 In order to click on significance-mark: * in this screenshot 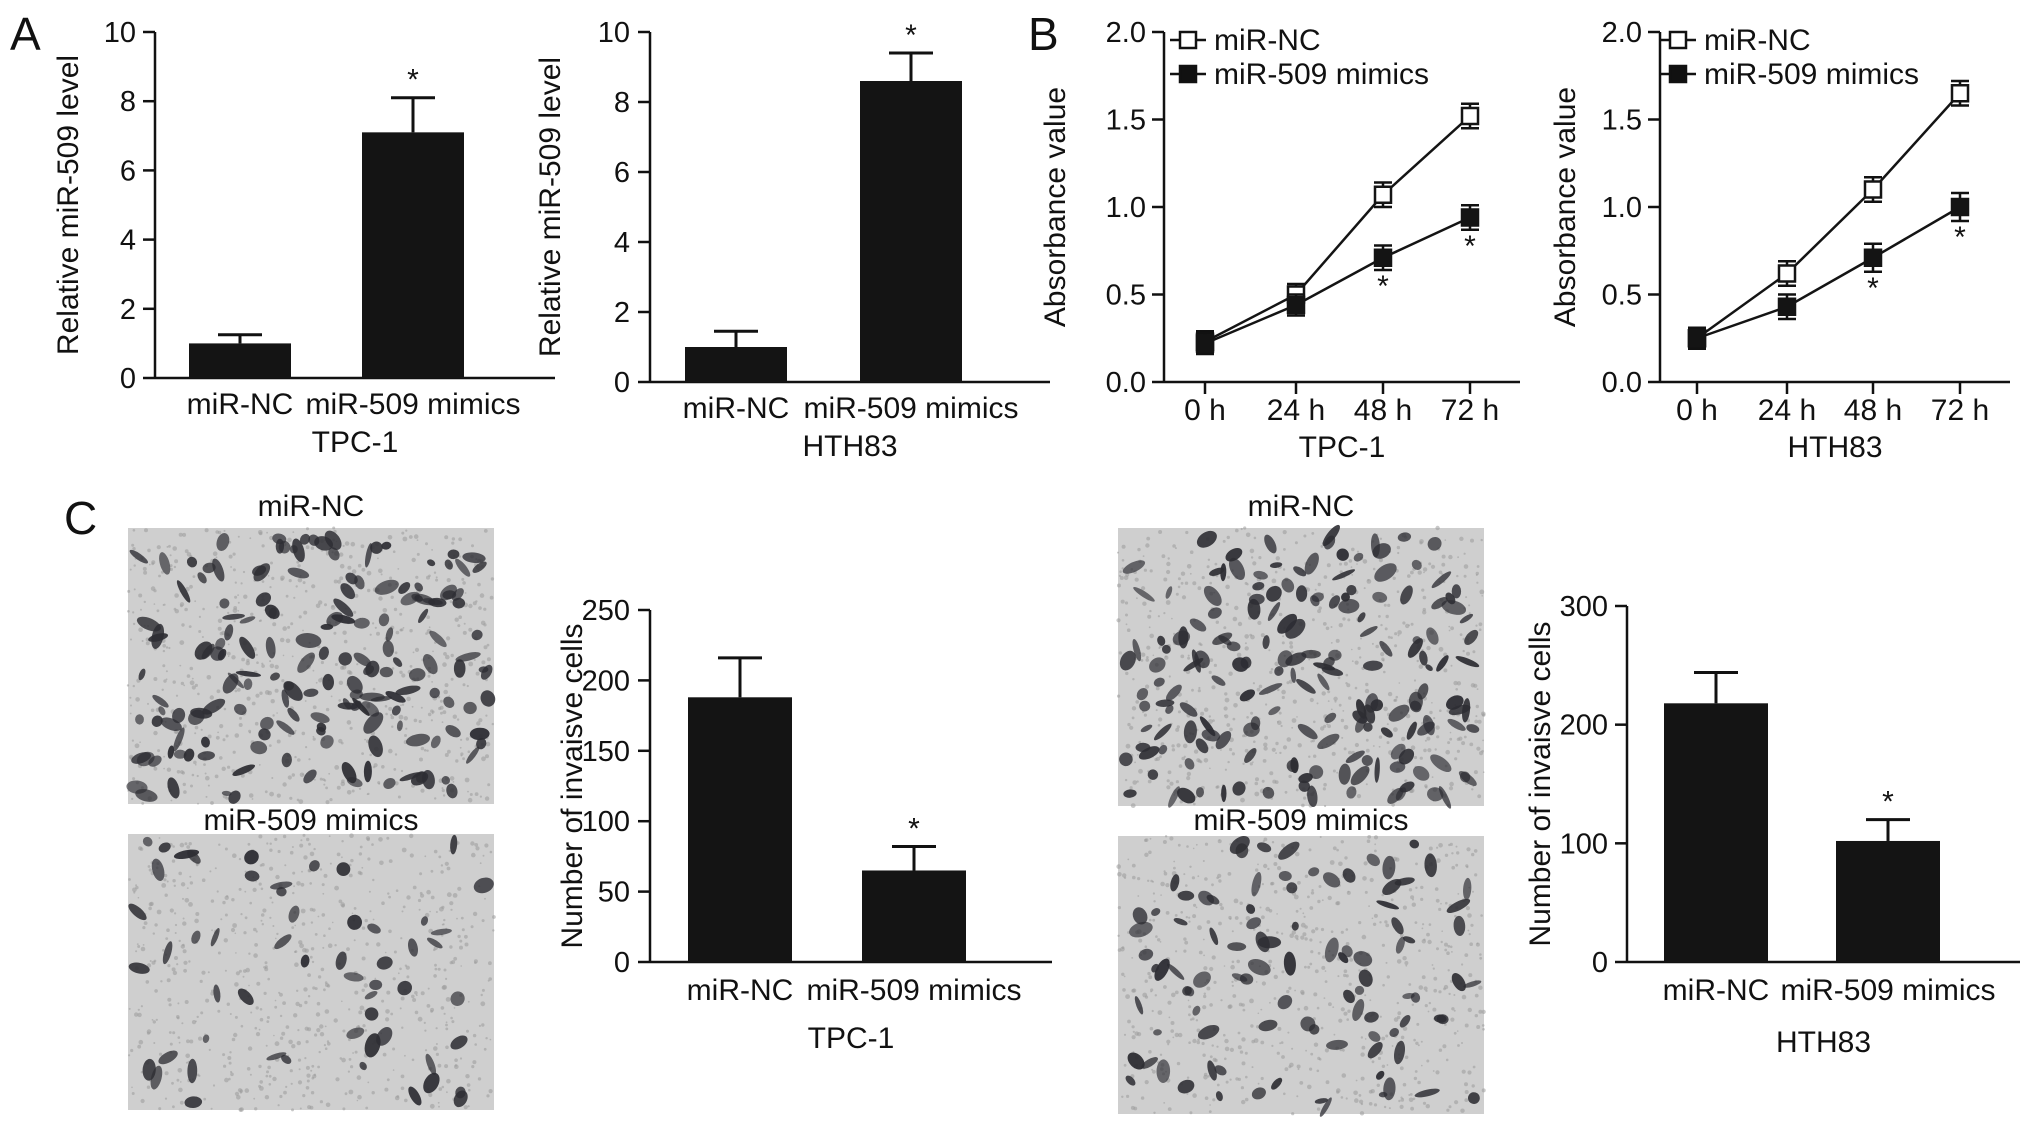, I will do `click(1383, 286)`.